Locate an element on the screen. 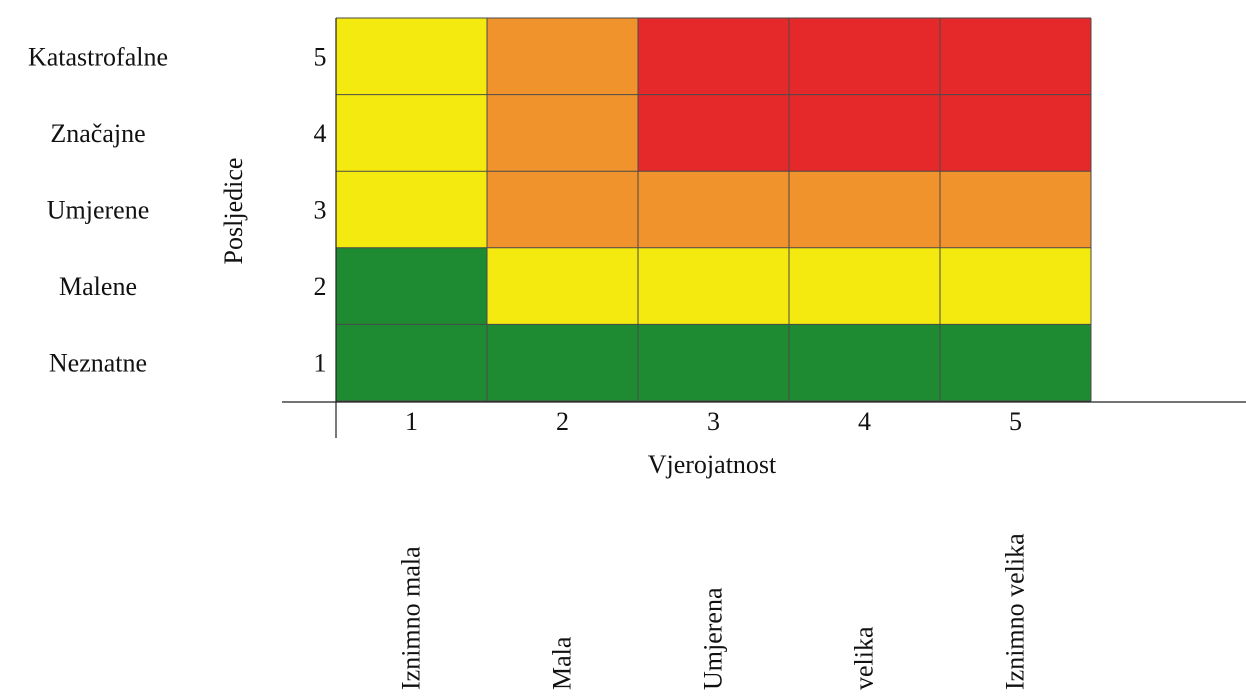 The image size is (1246, 698). x-tick-label: 2 is located at coordinates (562, 421).